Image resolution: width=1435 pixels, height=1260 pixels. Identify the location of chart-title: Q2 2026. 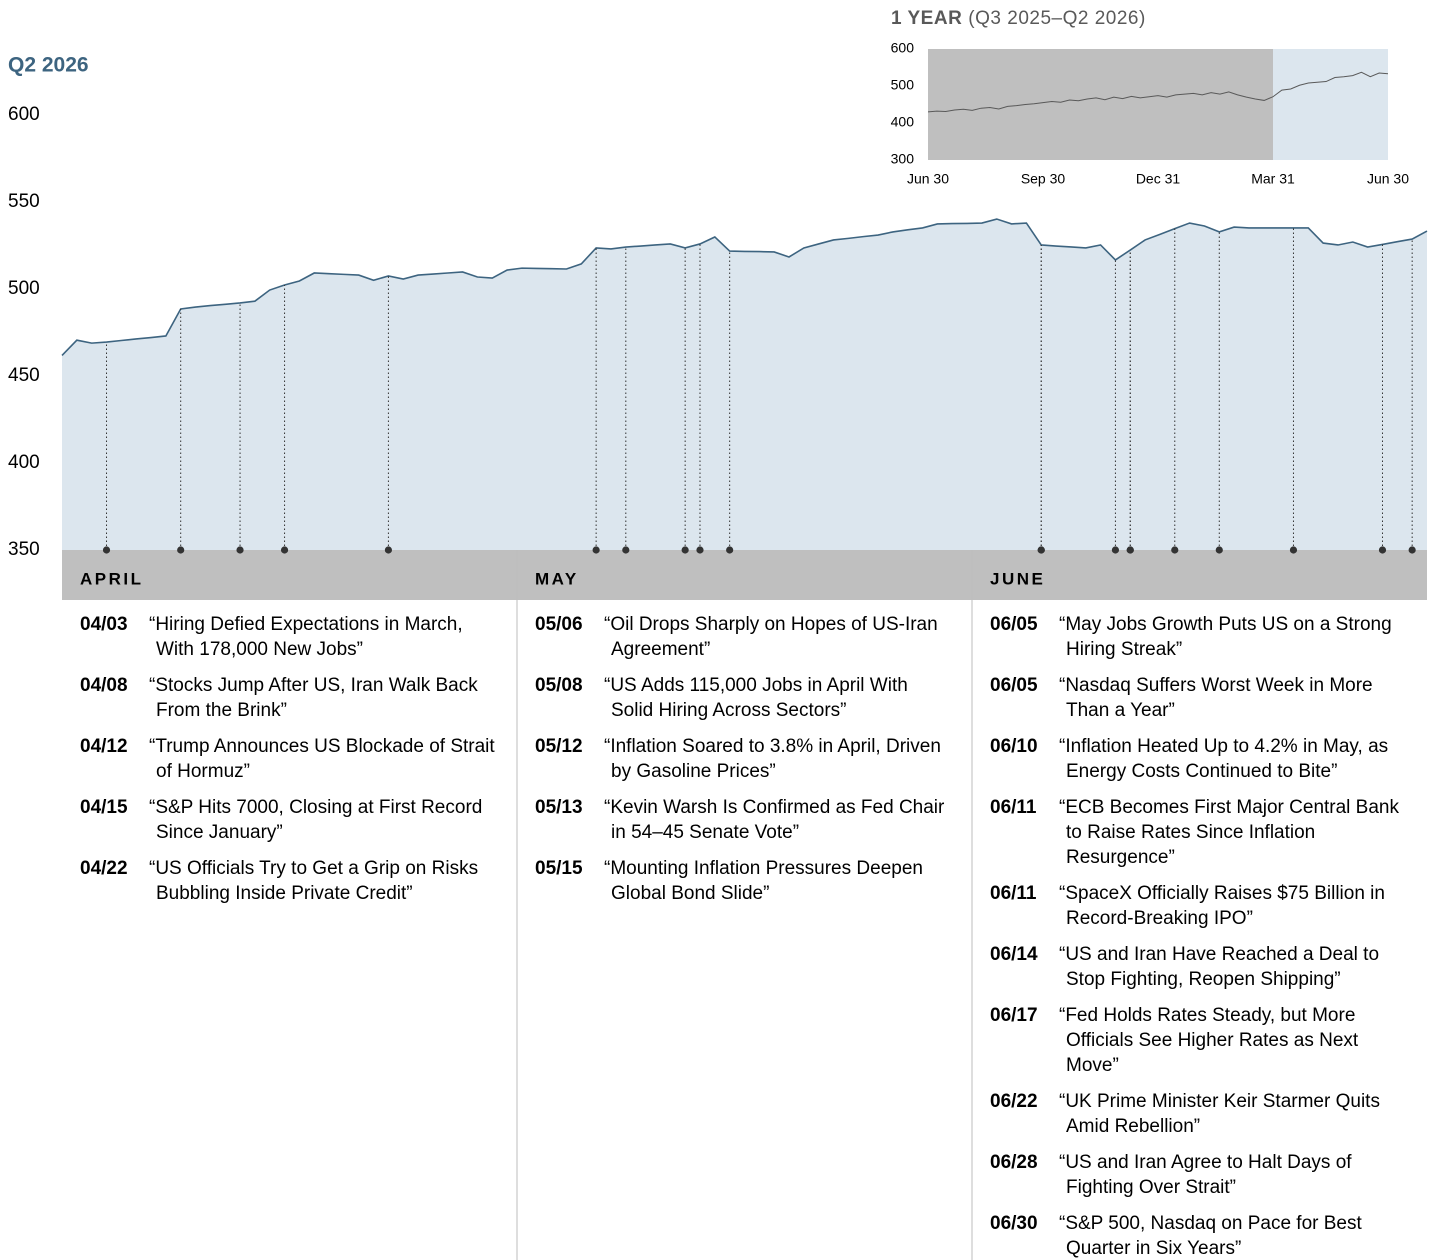
(48, 65).